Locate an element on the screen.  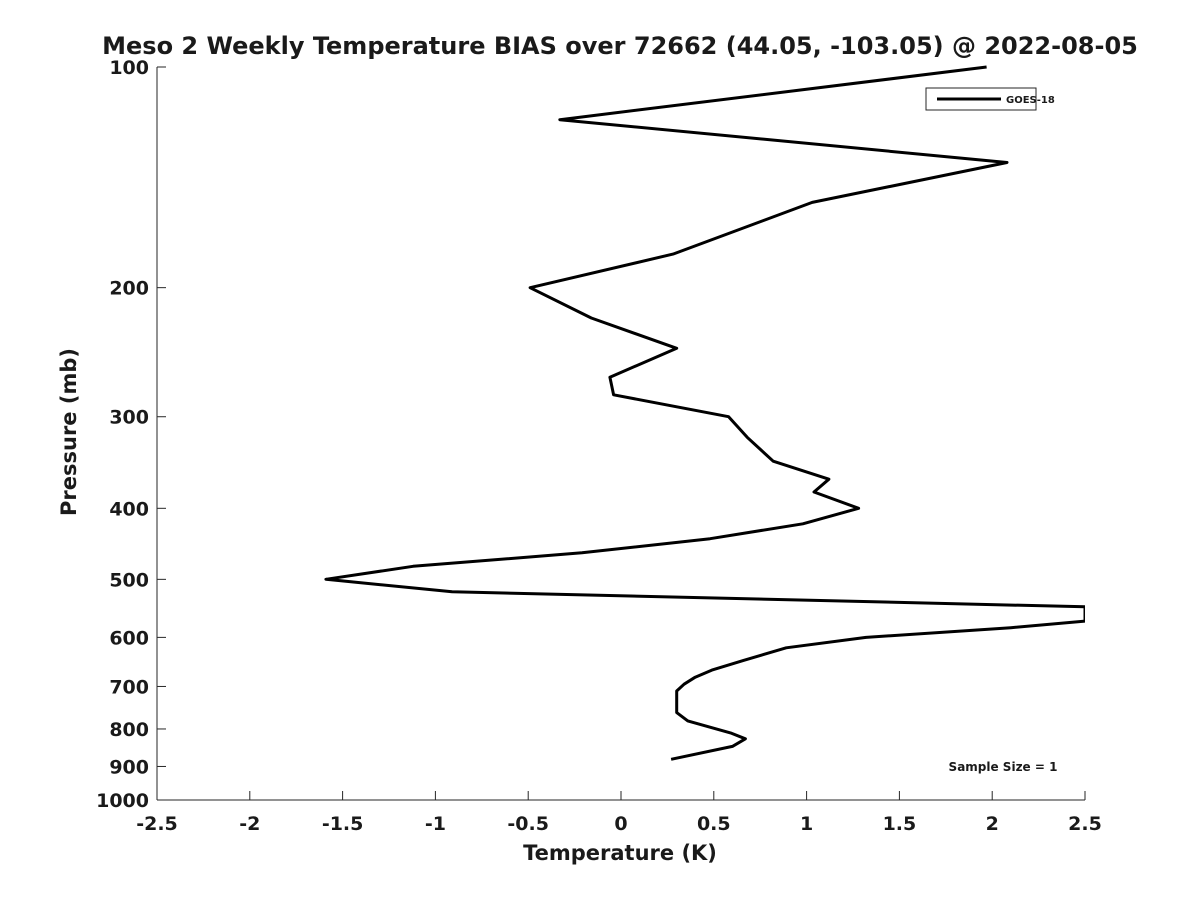
x-tick-label: 1.5 is located at coordinates (900, 824).